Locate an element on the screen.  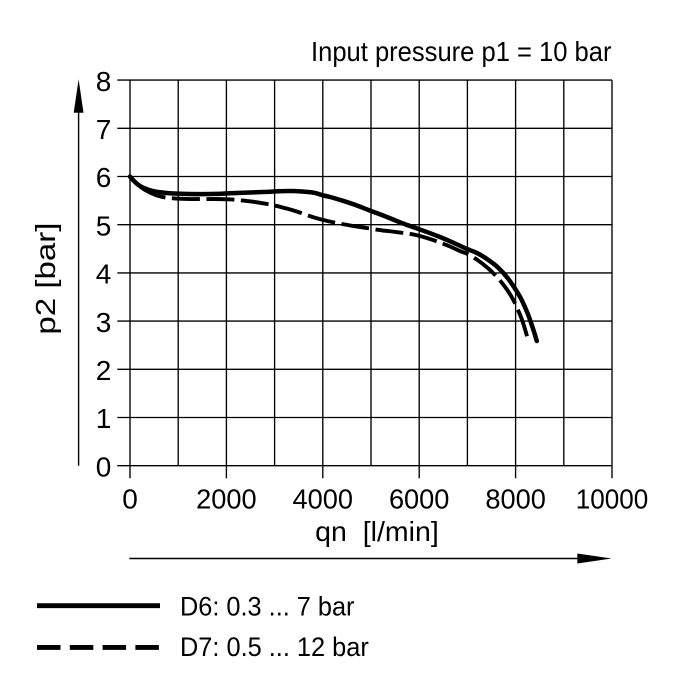
svg-text: 2 is located at coordinates (104, 370).